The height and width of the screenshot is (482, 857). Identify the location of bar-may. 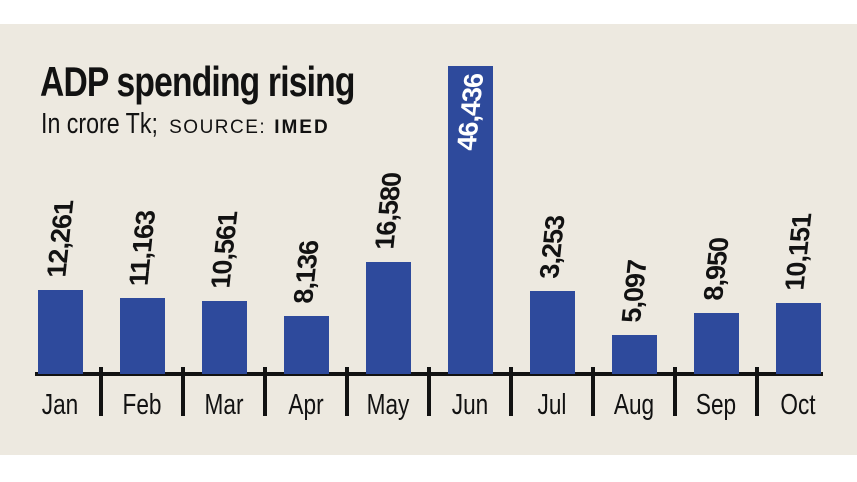
(388, 318).